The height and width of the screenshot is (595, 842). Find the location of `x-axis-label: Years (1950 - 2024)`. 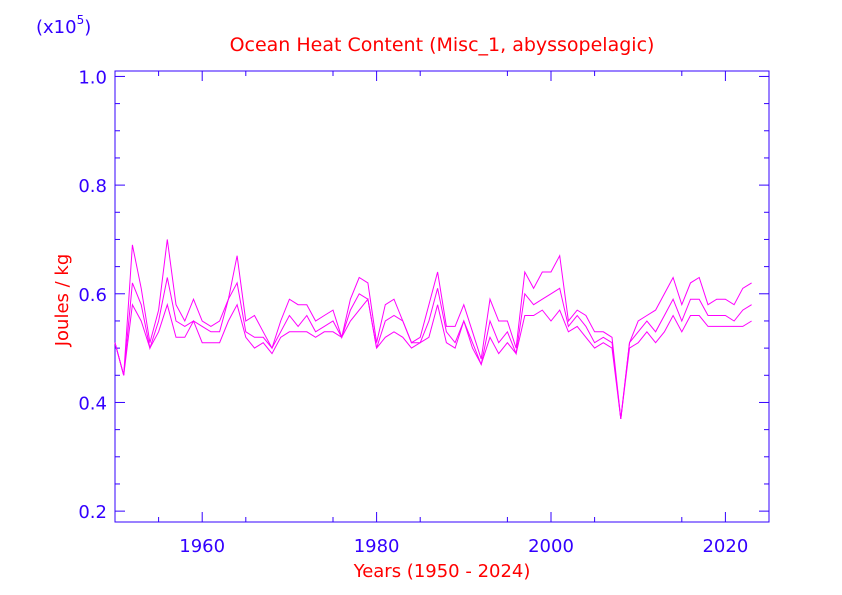

x-axis-label: Years (1950 - 2024) is located at coordinates (442, 571).